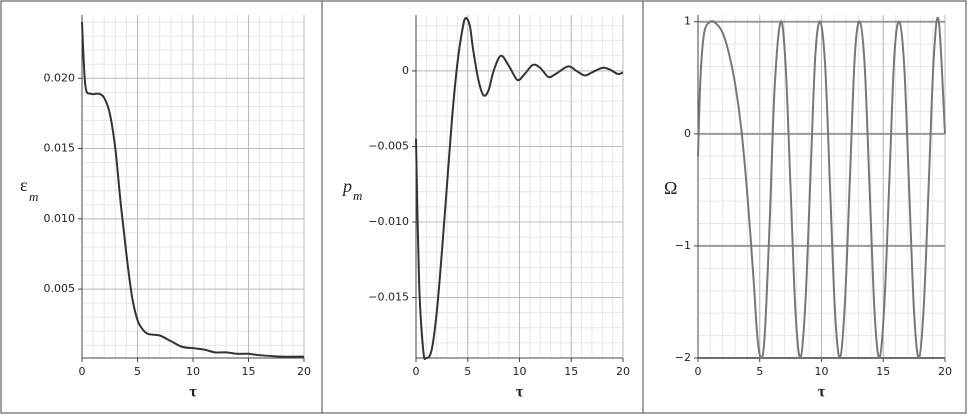  Describe the element at coordinates (687, 21) in the screenshot. I see `y-tick-label: 1` at that location.